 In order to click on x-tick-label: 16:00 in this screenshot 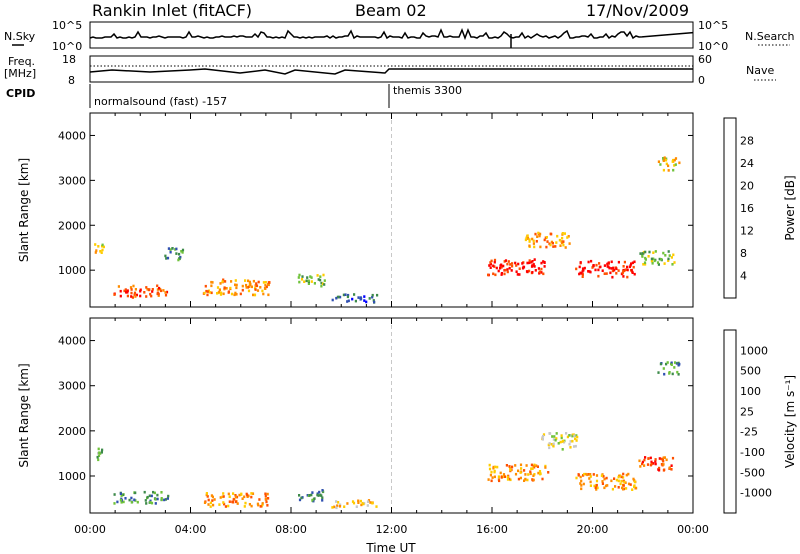, I will do `click(492, 529)`.